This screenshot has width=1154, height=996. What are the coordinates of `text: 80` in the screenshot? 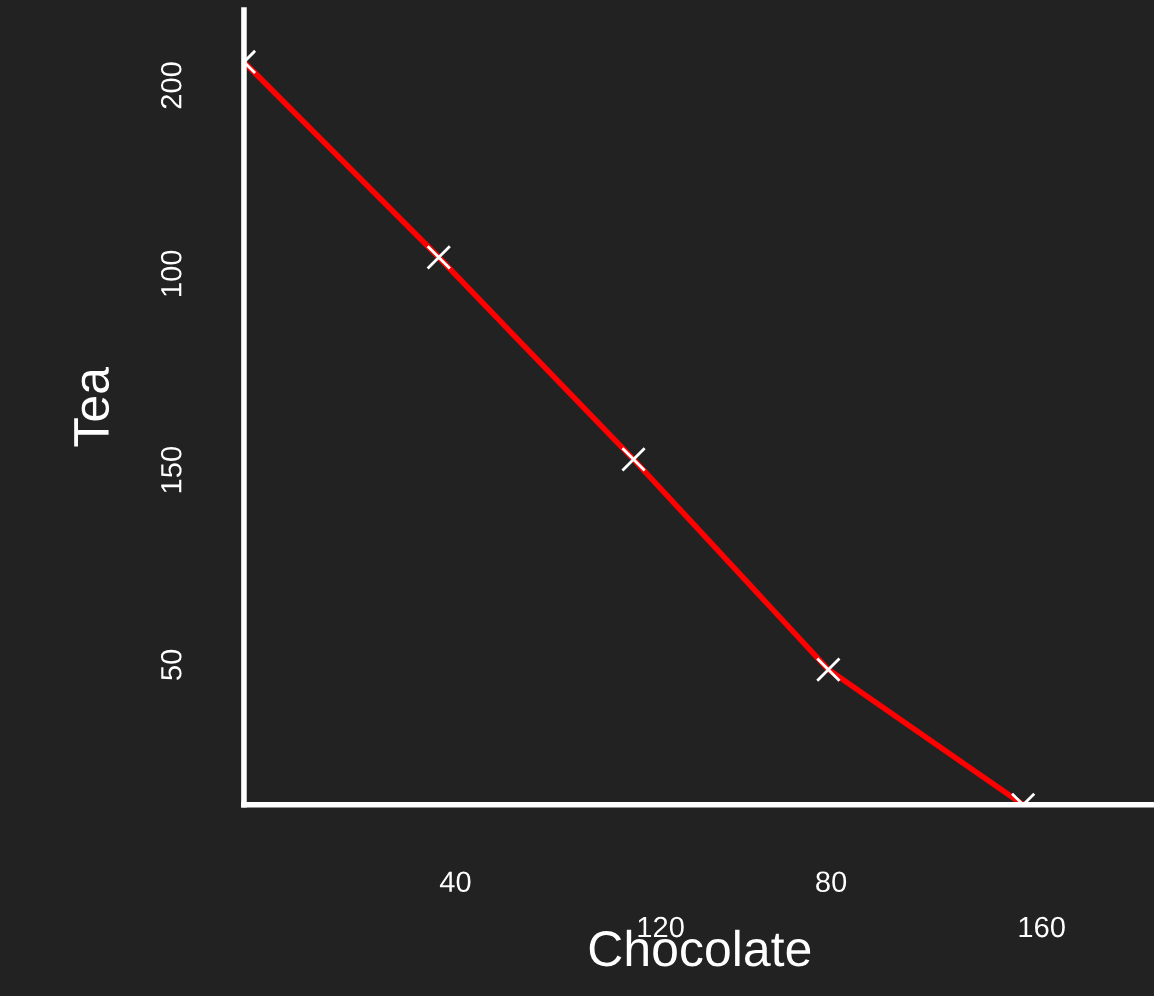 It's located at (831, 882).